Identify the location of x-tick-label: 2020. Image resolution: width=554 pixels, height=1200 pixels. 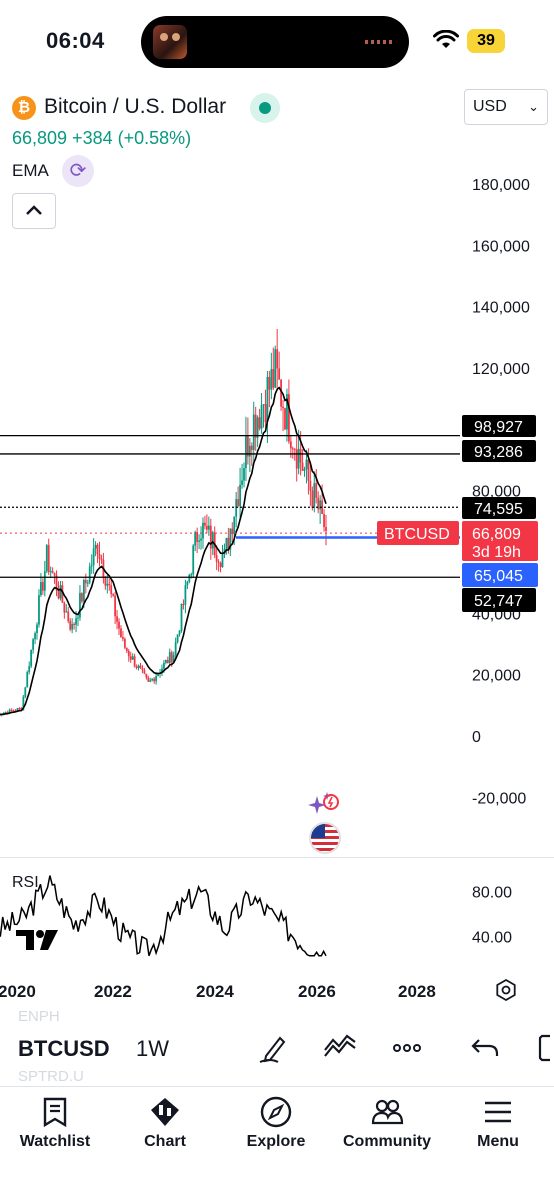
(18, 991).